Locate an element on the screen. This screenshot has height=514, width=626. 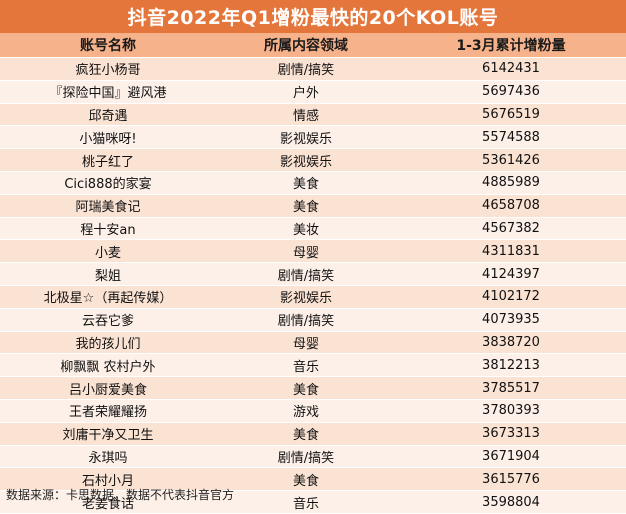
table-row: 我的孩儿们 母婴 3838720 is located at coordinates (313, 343).